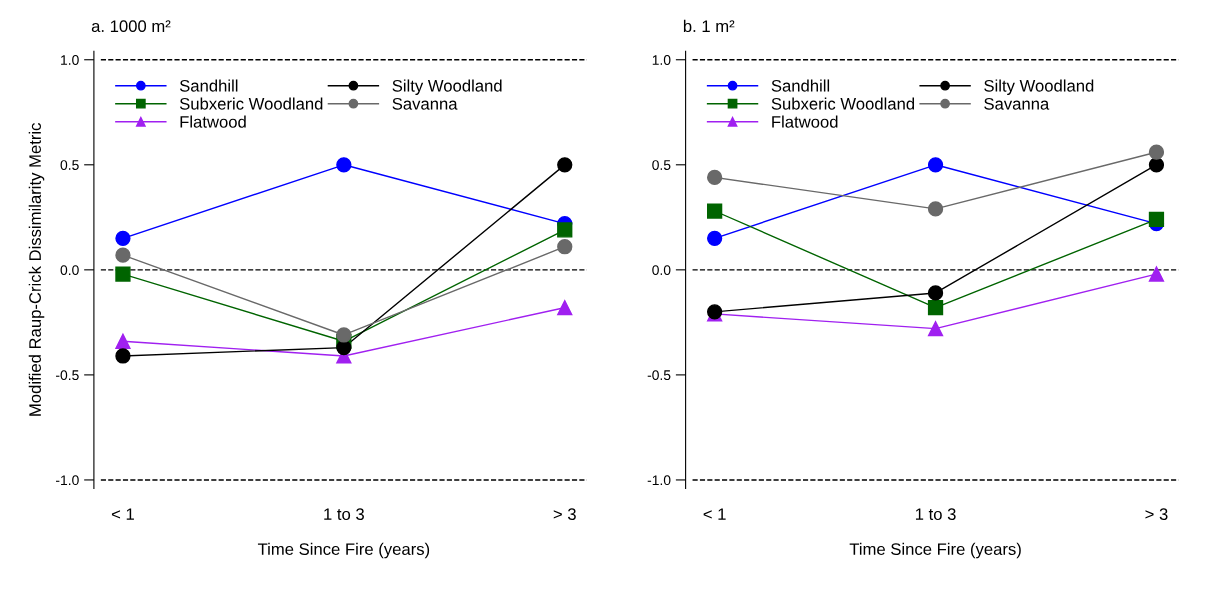 The height and width of the screenshot is (597, 1215). What do you see at coordinates (36, 269) in the screenshot?
I see `y-axis-title: Modified Raup-Crick Dissimilarity Metric` at bounding box center [36, 269].